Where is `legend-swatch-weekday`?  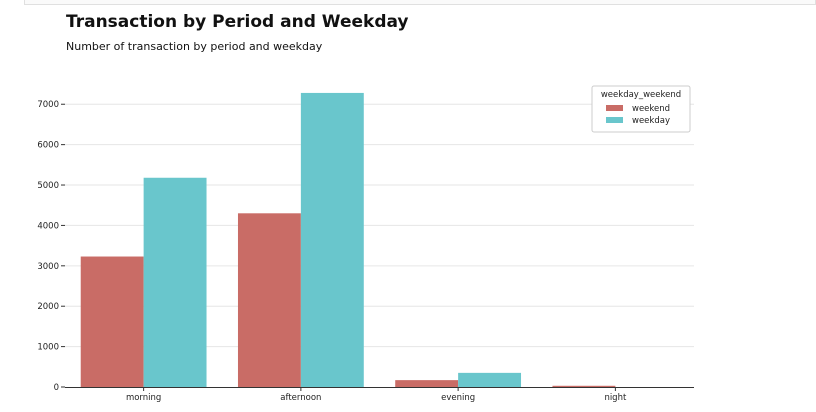
legend-swatch-weekday is located at coordinates (614, 120).